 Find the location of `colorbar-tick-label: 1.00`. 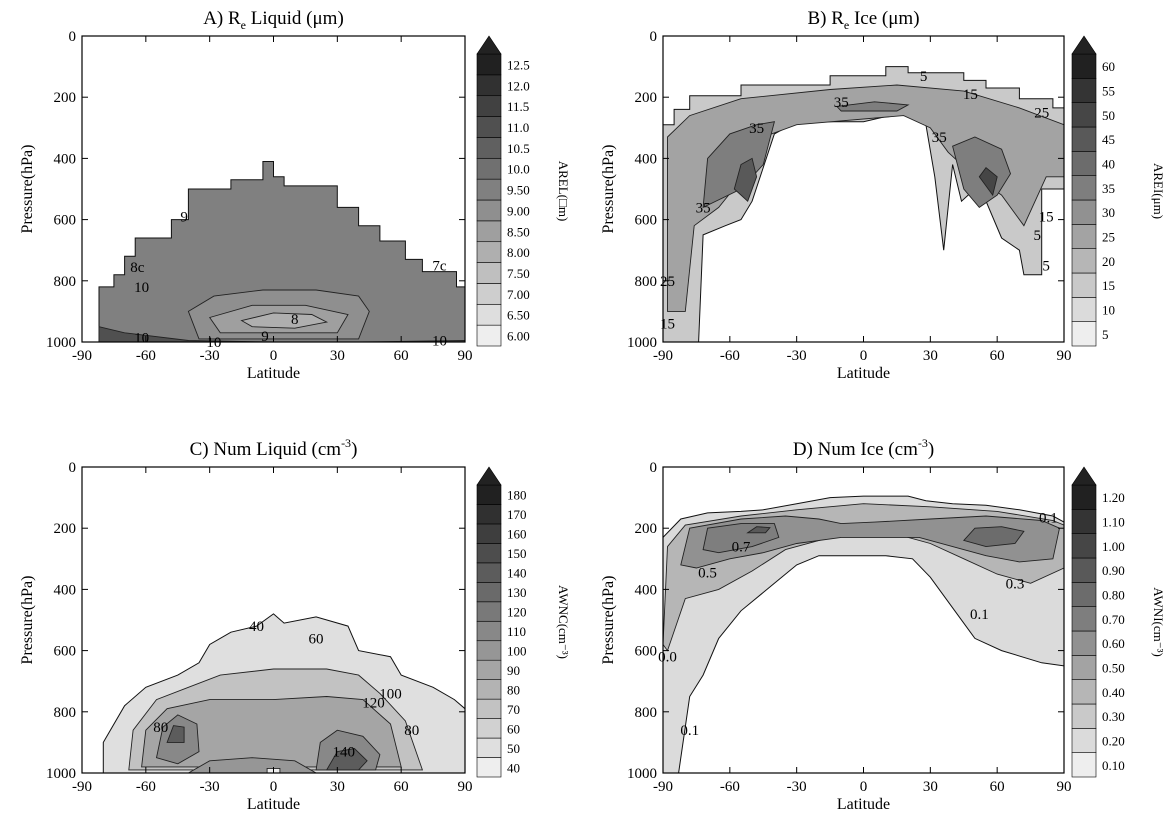

colorbar-tick-label: 1.00 is located at coordinates (1113, 546).